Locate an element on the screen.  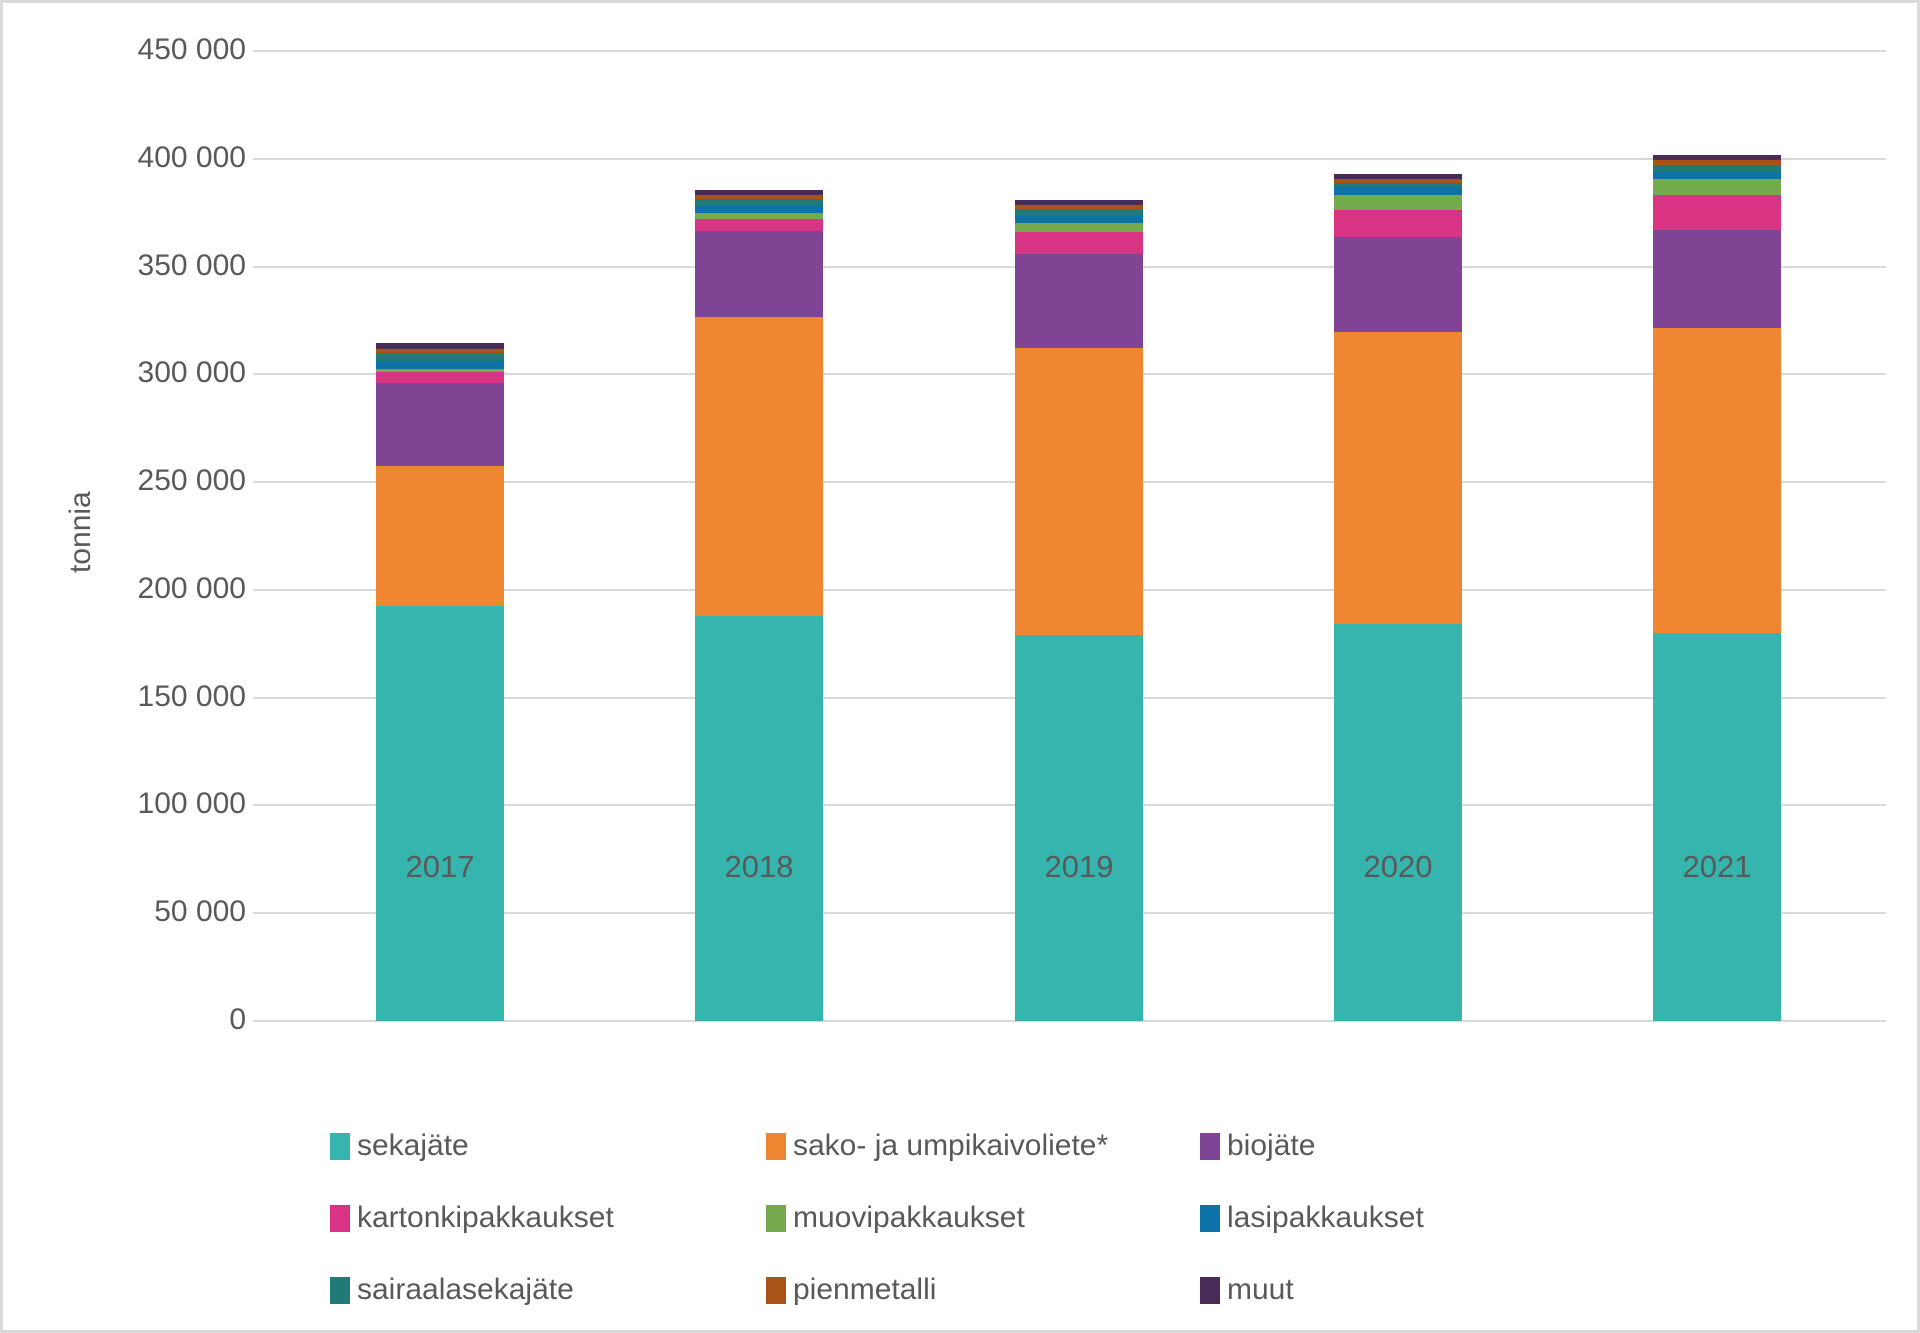
legend-item: biojäte is located at coordinates (1257, 1146).